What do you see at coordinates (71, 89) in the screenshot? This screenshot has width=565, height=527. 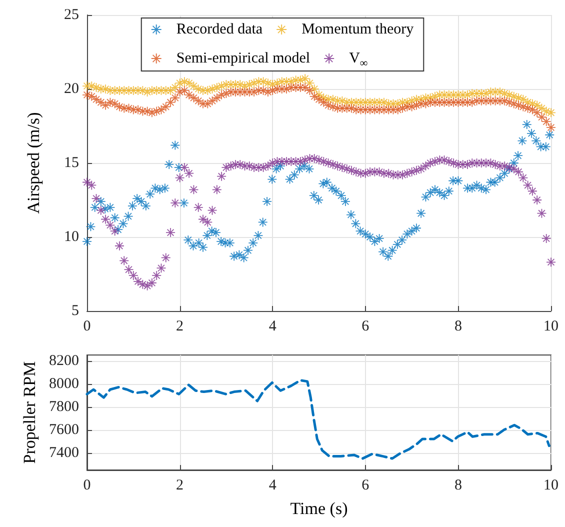 I see `y-tick-label: 20` at bounding box center [71, 89].